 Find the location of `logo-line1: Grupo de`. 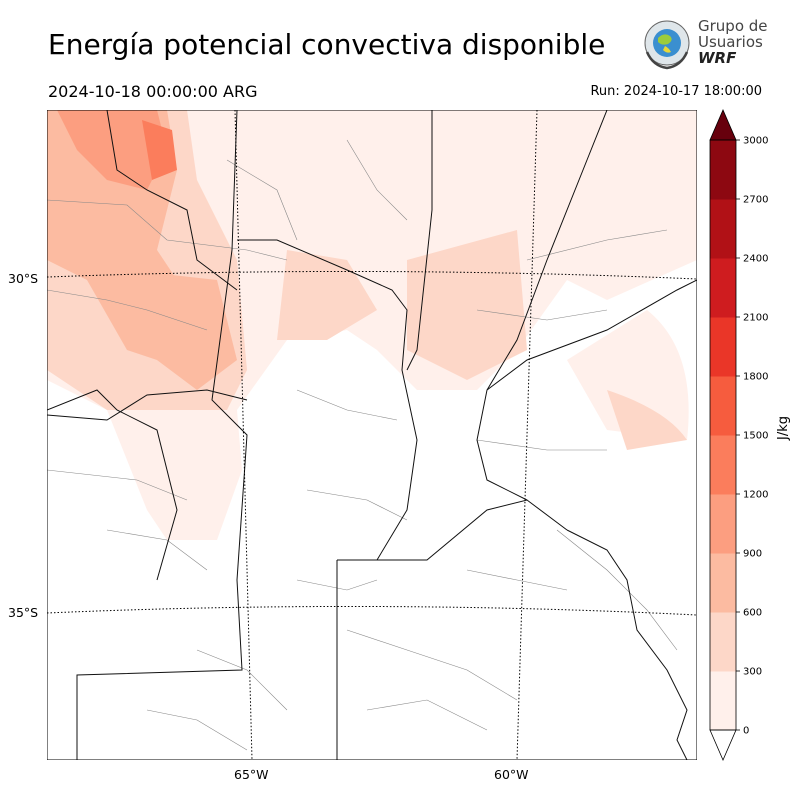

logo-line1: Grupo de is located at coordinates (733, 26).